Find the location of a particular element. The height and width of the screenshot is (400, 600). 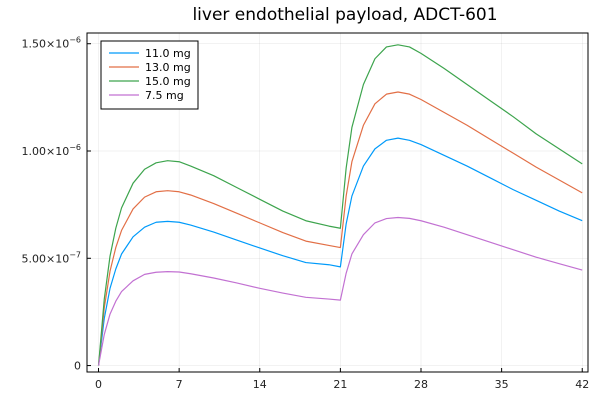

x-tick-label: 7 is located at coordinates (179, 384).